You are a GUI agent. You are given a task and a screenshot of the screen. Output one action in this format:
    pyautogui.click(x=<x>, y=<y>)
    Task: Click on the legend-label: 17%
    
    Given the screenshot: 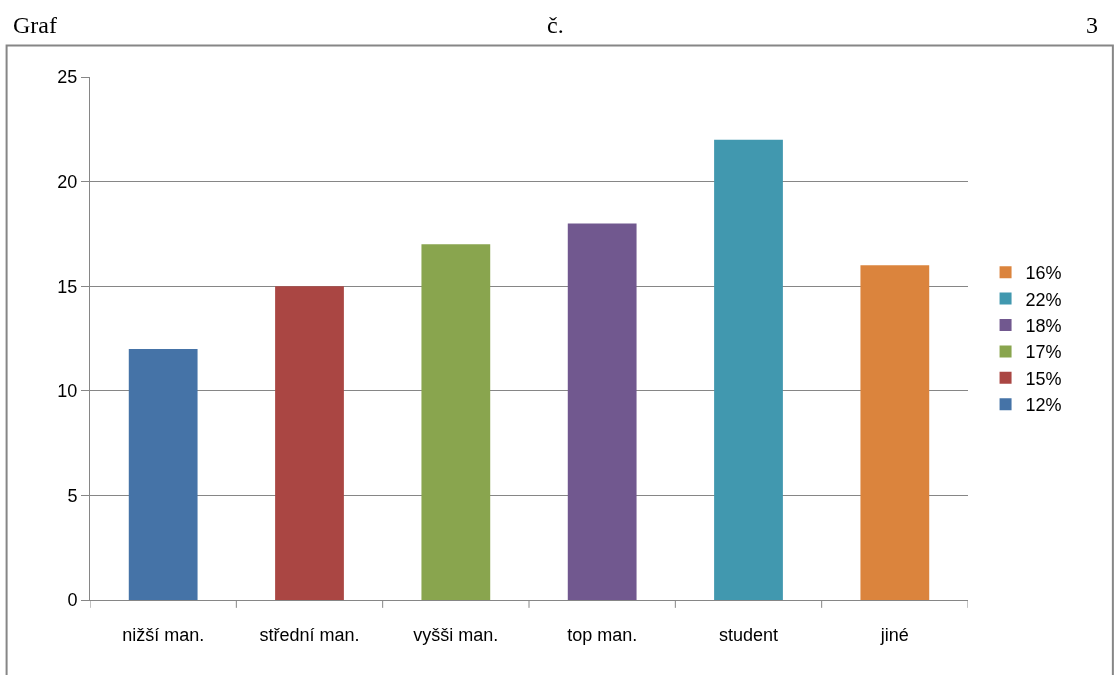 What is the action you would take?
    pyautogui.click(x=1043, y=352)
    